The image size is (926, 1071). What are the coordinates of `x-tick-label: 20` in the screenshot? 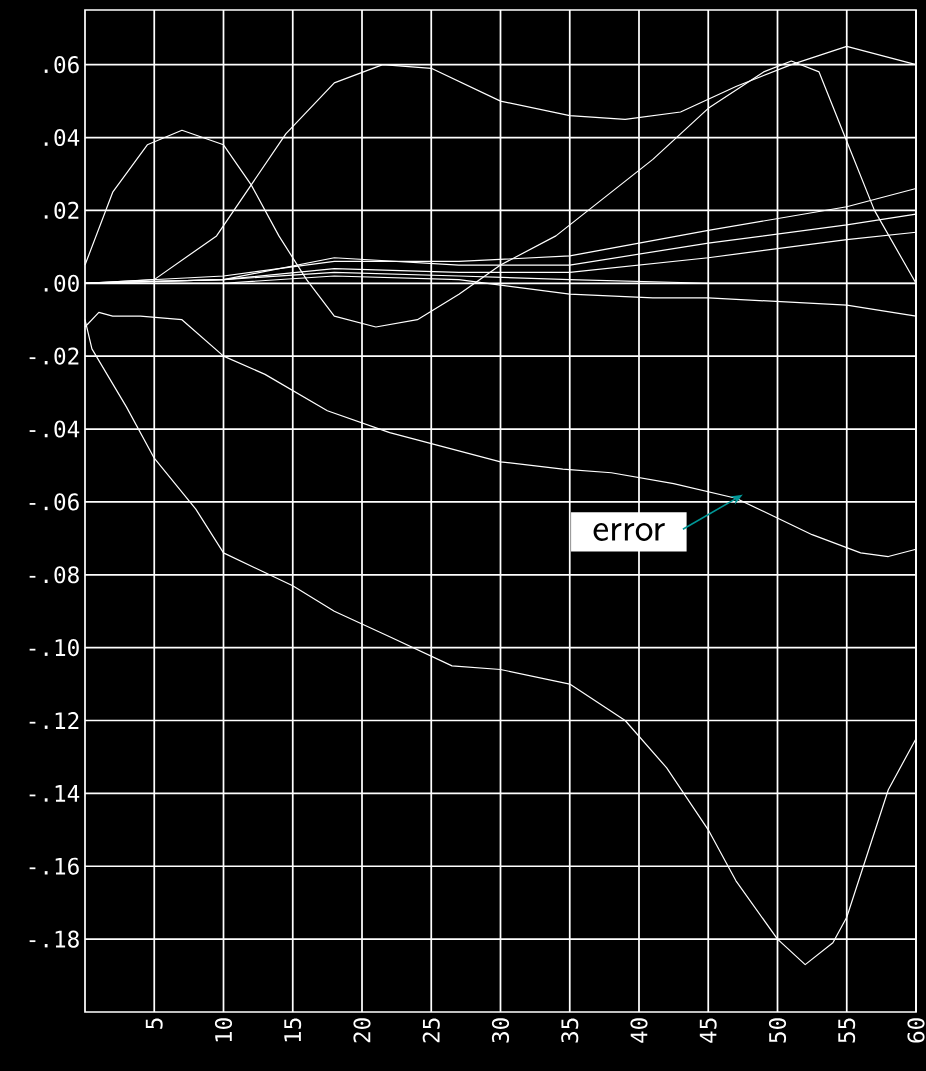 It's located at (362, 1030).